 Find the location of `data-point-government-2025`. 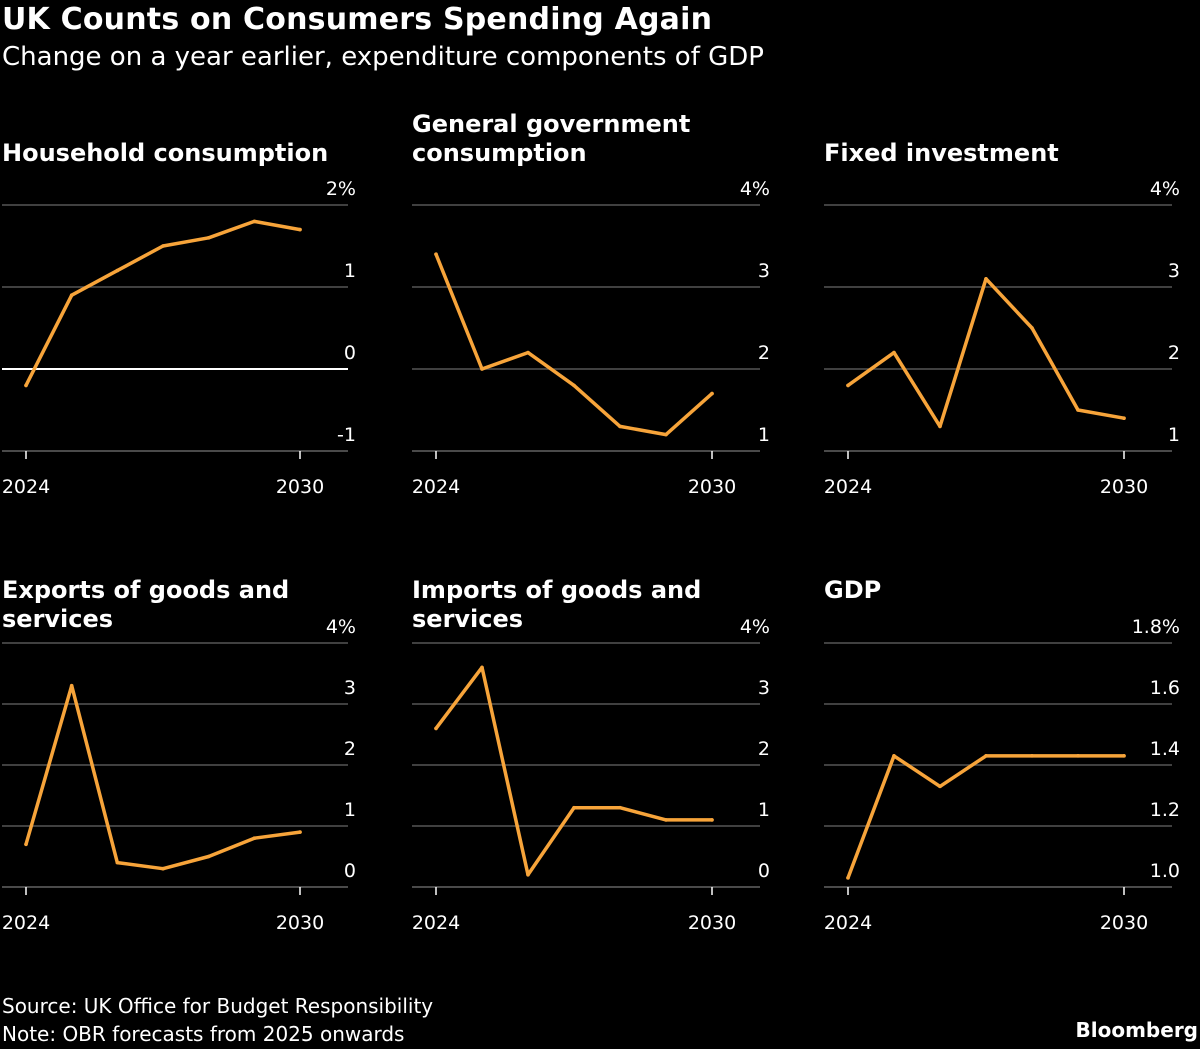

data-point-government-2025 is located at coordinates (482, 369).